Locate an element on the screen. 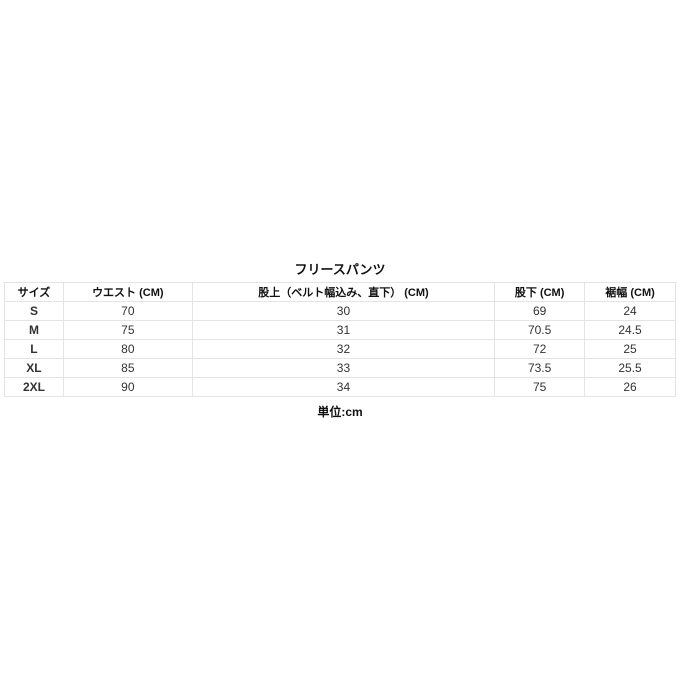 Image resolution: width=680 pixels, height=680 pixels. table-row: XL 85 33 73.5 25.5 is located at coordinates (340, 368).